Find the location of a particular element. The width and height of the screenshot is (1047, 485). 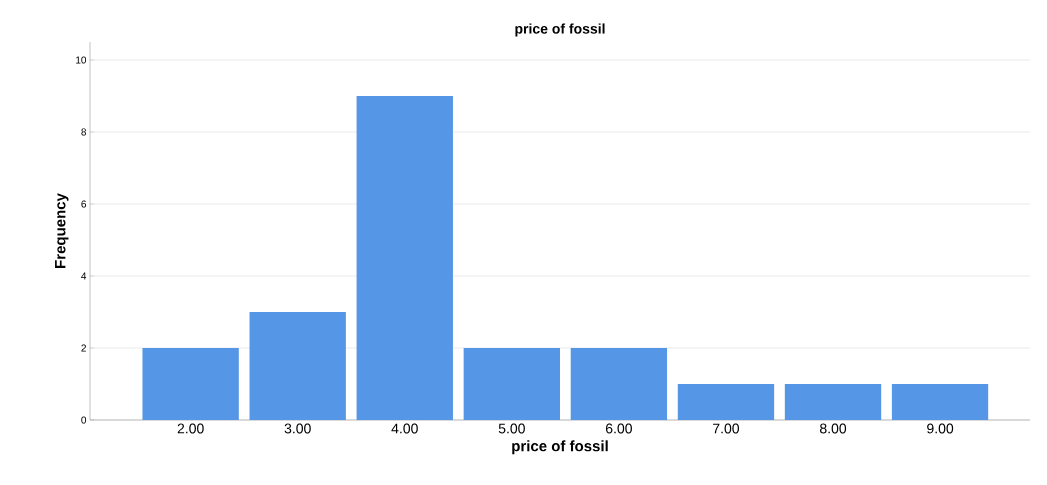

x-tick-label: 9.00 is located at coordinates (940, 428).